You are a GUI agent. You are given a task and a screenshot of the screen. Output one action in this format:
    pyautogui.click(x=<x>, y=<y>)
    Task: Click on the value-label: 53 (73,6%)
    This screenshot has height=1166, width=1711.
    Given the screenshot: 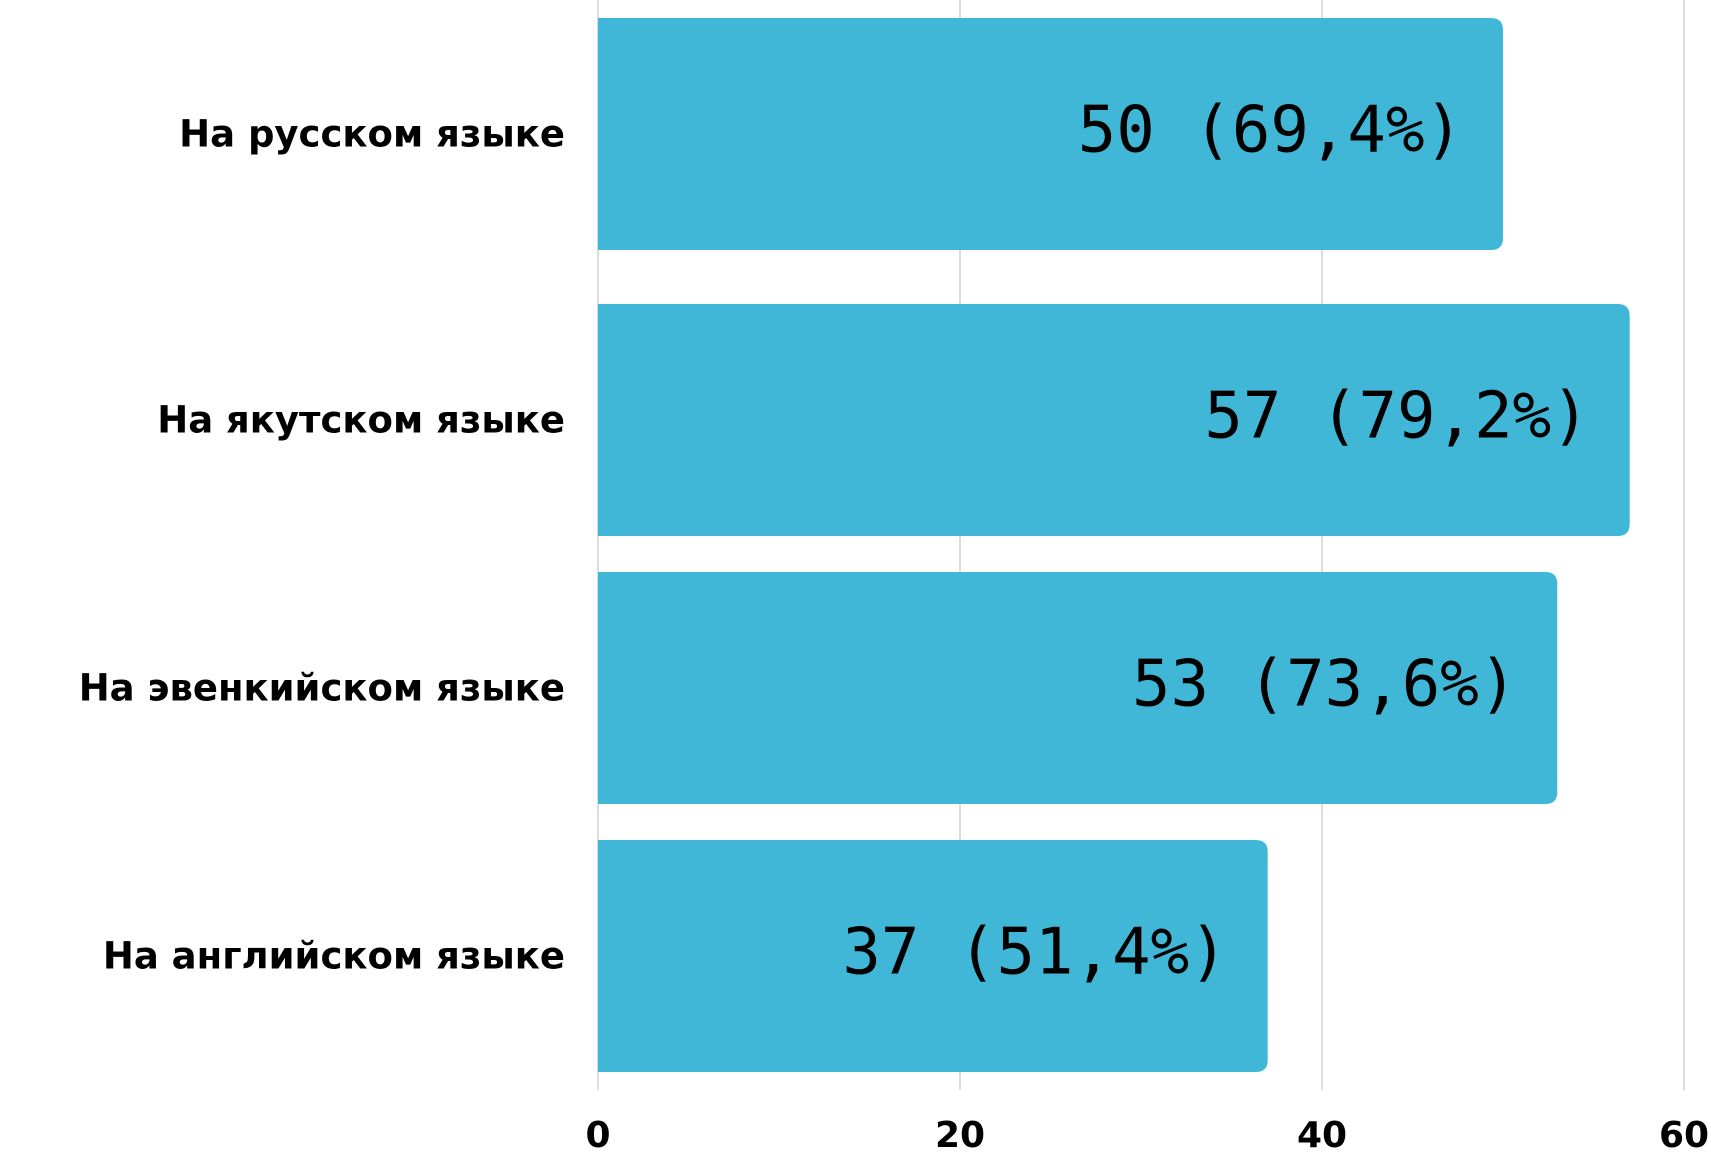 What is the action you would take?
    pyautogui.click(x=1324, y=685)
    